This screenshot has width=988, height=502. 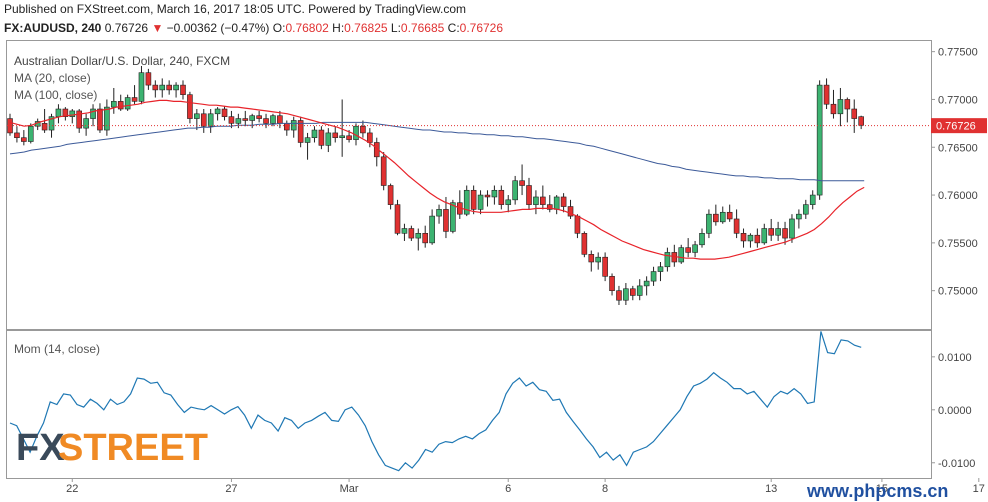 I want to click on logo-fx-text: FX, so click(x=40, y=448).